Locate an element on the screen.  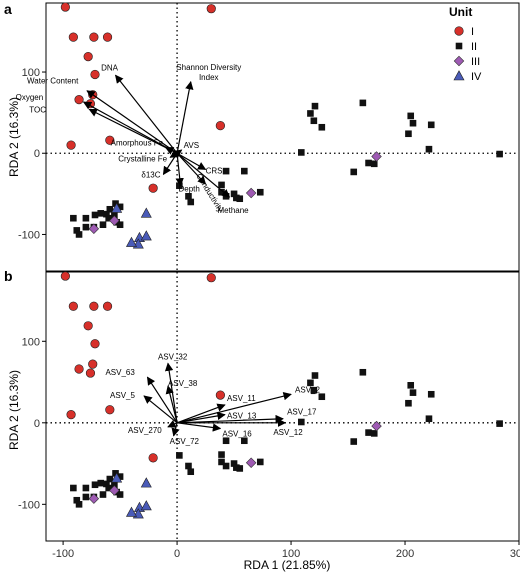
vector-label: ASV_12 is located at coordinates (288, 432).